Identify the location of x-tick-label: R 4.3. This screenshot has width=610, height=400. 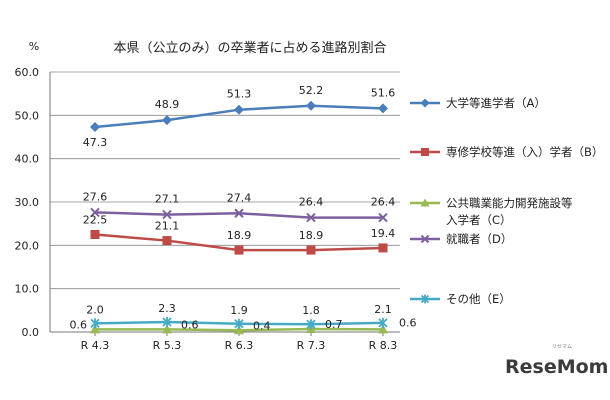
(95, 345).